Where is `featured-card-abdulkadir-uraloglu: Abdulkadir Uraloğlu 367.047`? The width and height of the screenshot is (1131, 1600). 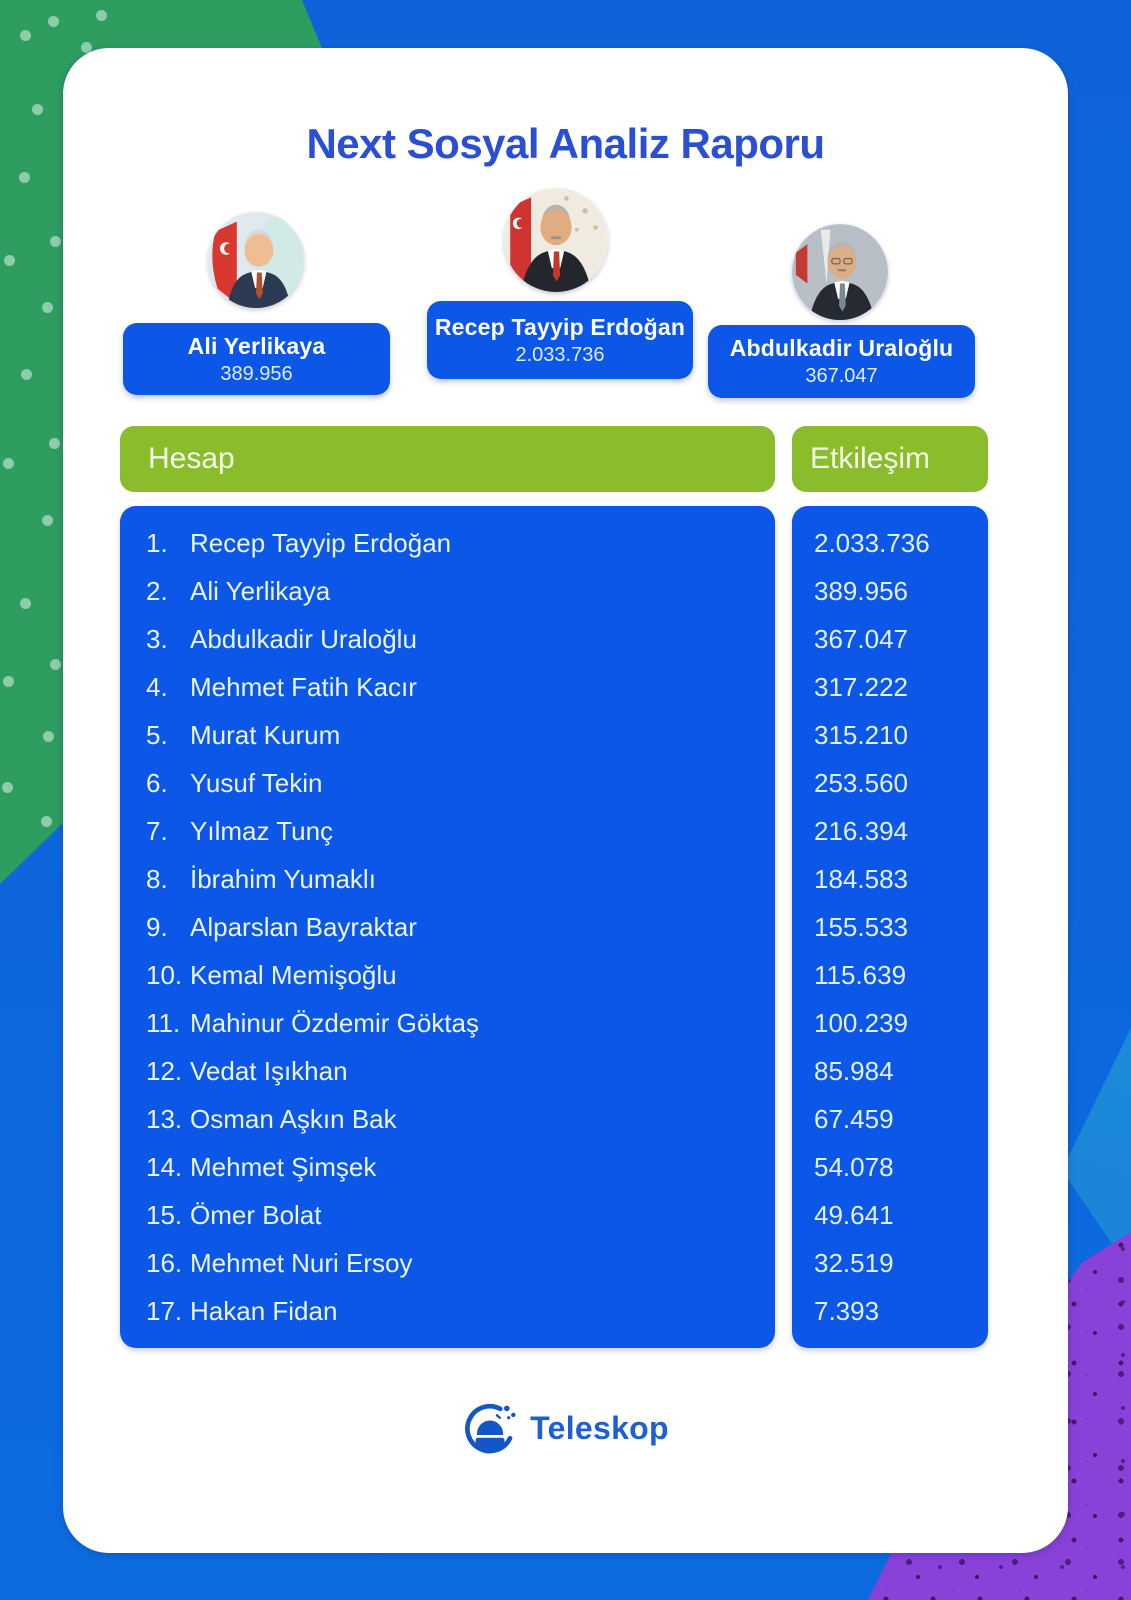
featured-card-abdulkadir-uraloglu: Abdulkadir Uraloğlu 367.047 is located at coordinates (841, 361).